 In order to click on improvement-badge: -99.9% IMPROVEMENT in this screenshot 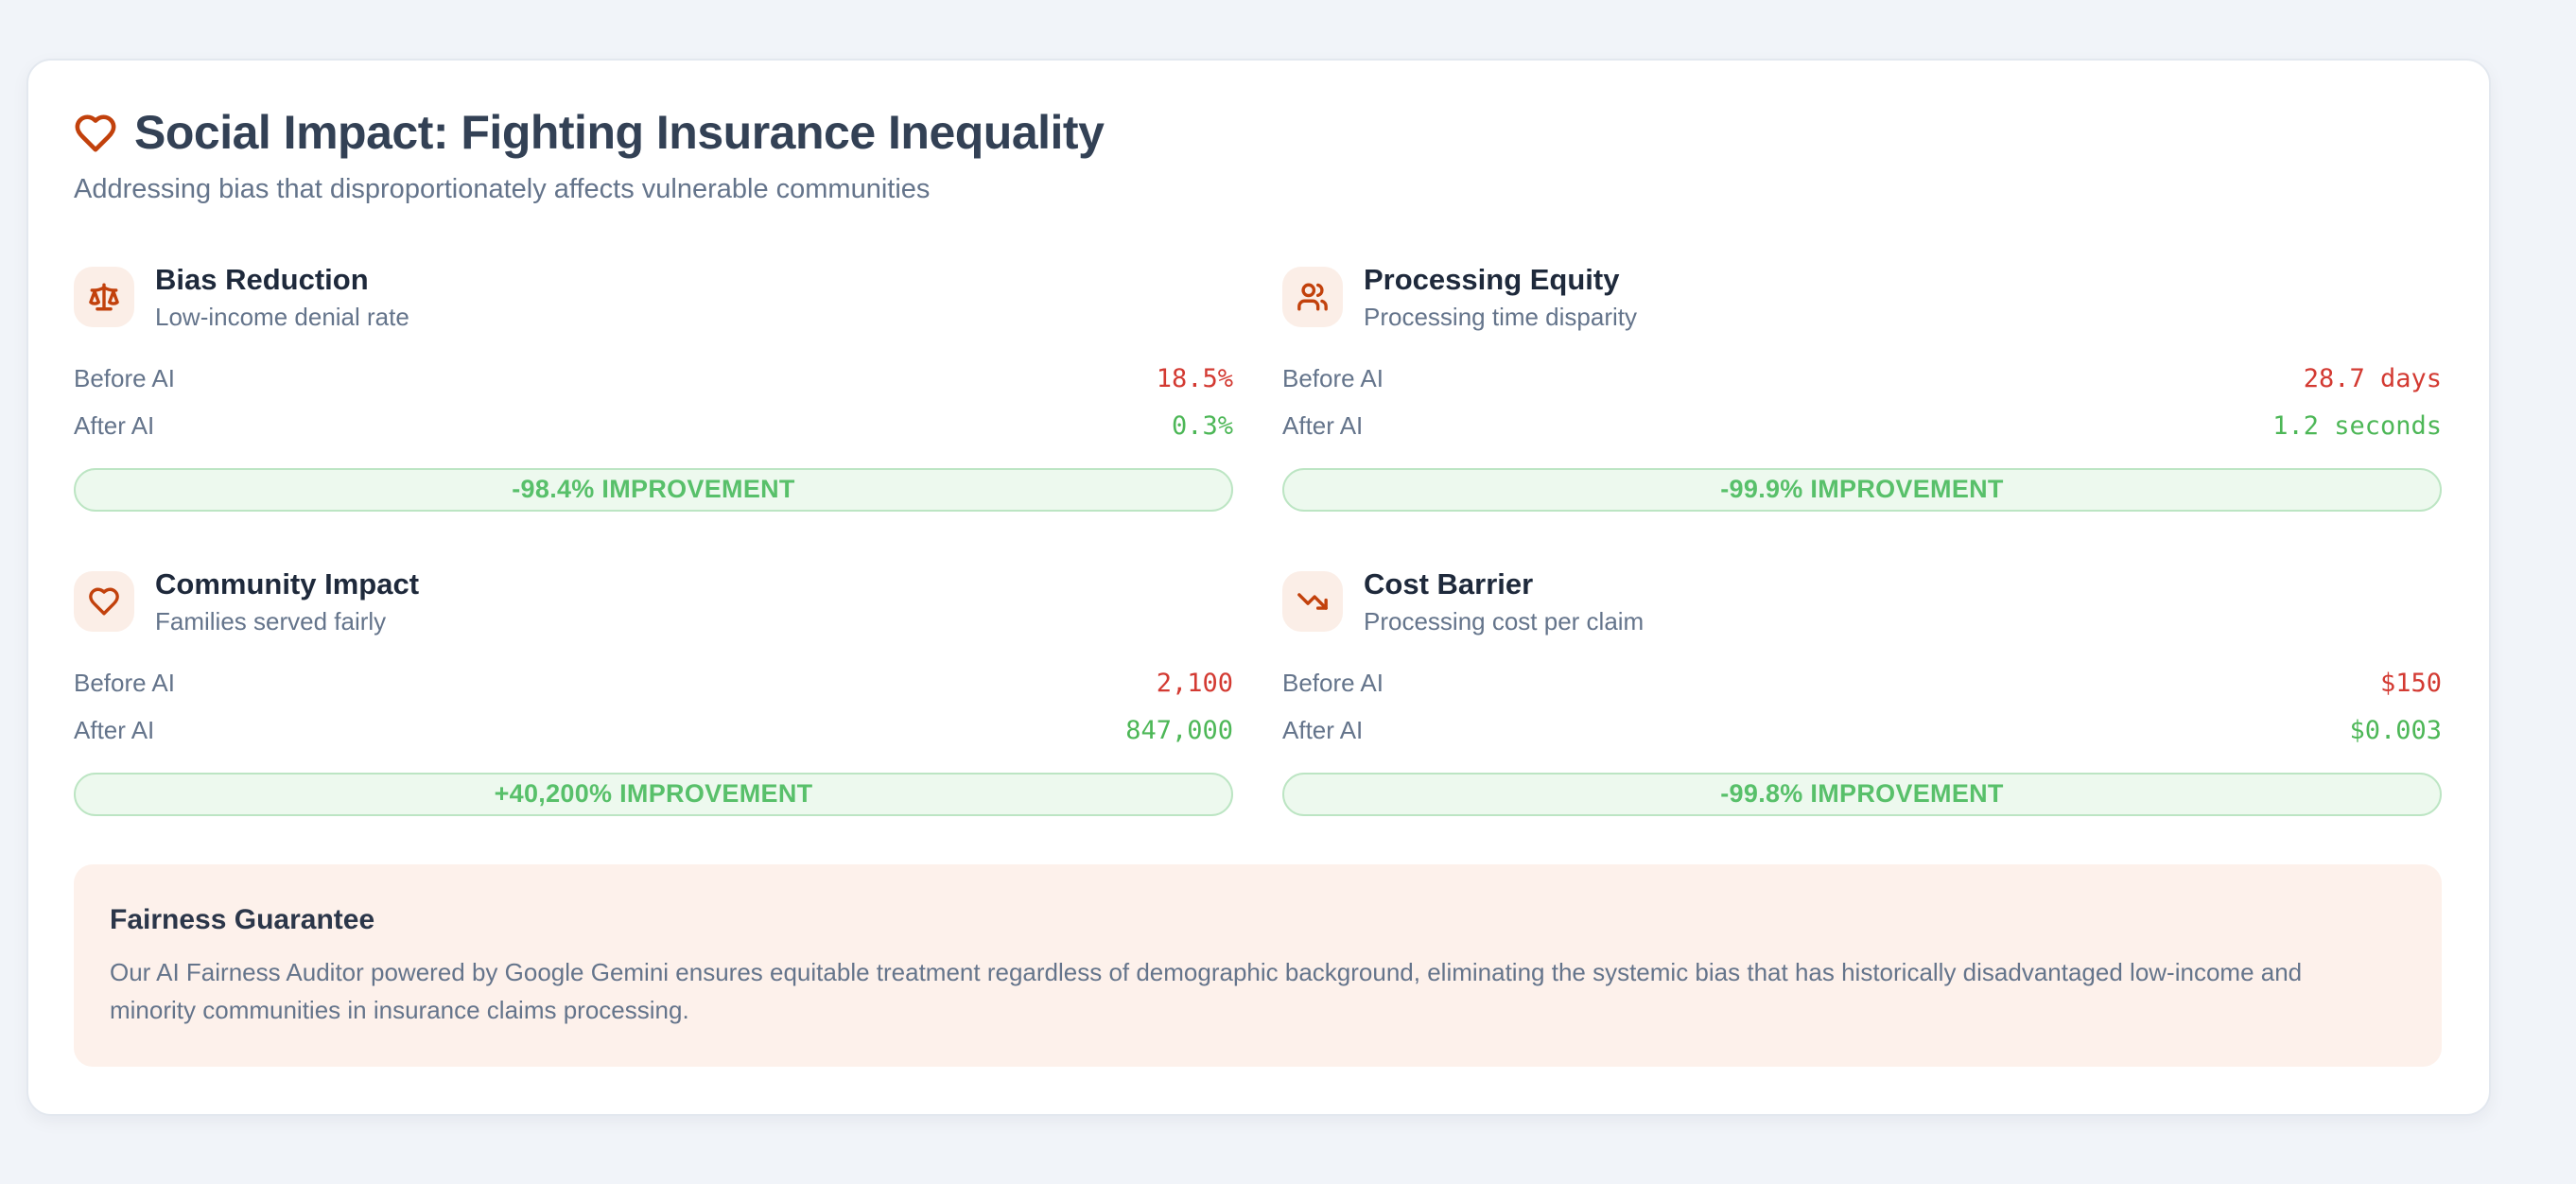, I will do `click(1862, 490)`.